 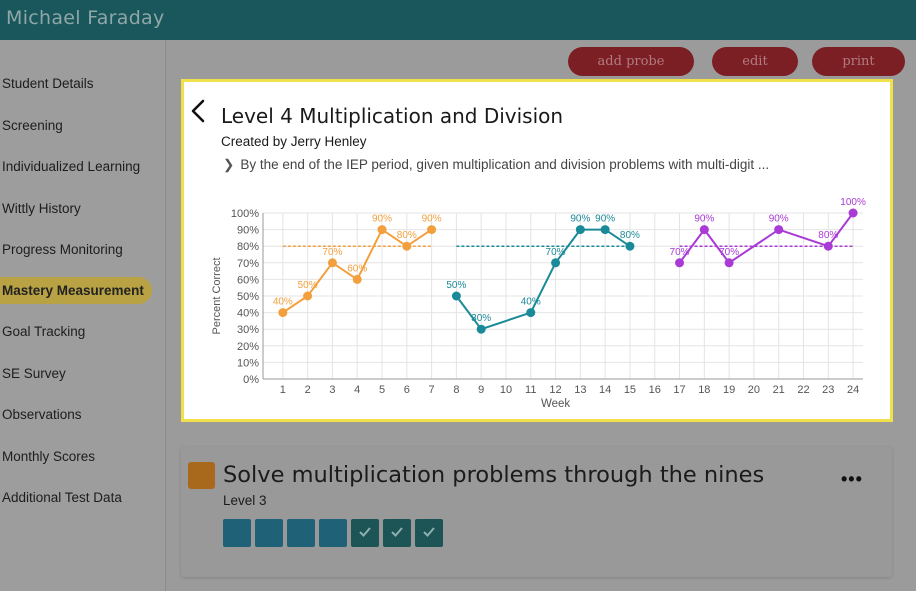 I want to click on x-tick-label: 20, so click(x=754, y=390).